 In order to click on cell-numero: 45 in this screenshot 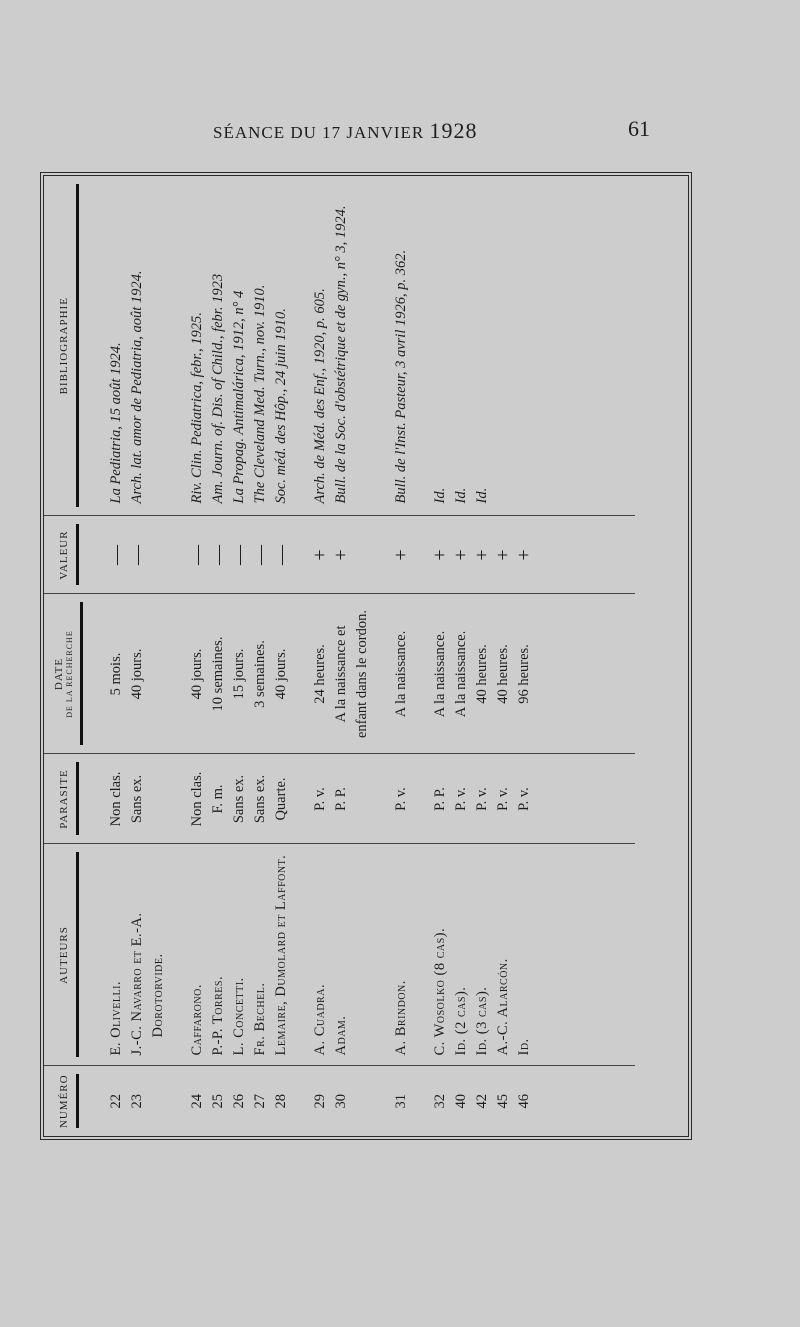, I will do `click(503, 1101)`.